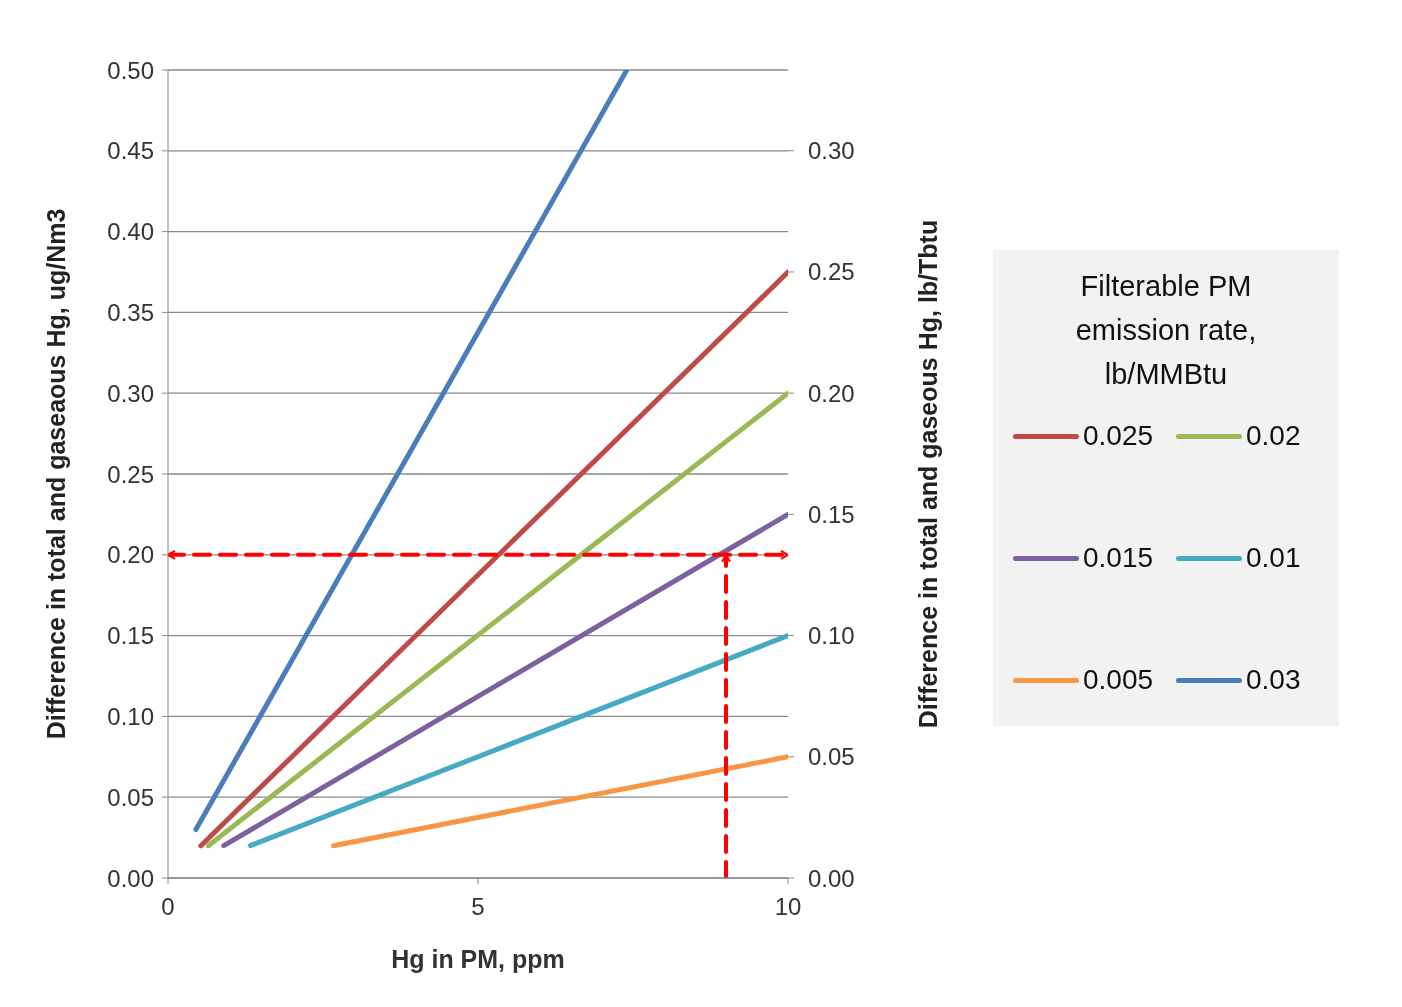 The width and height of the screenshot is (1402, 1007). Describe the element at coordinates (831, 514) in the screenshot. I see `y2-tick-label: 0.15` at that location.